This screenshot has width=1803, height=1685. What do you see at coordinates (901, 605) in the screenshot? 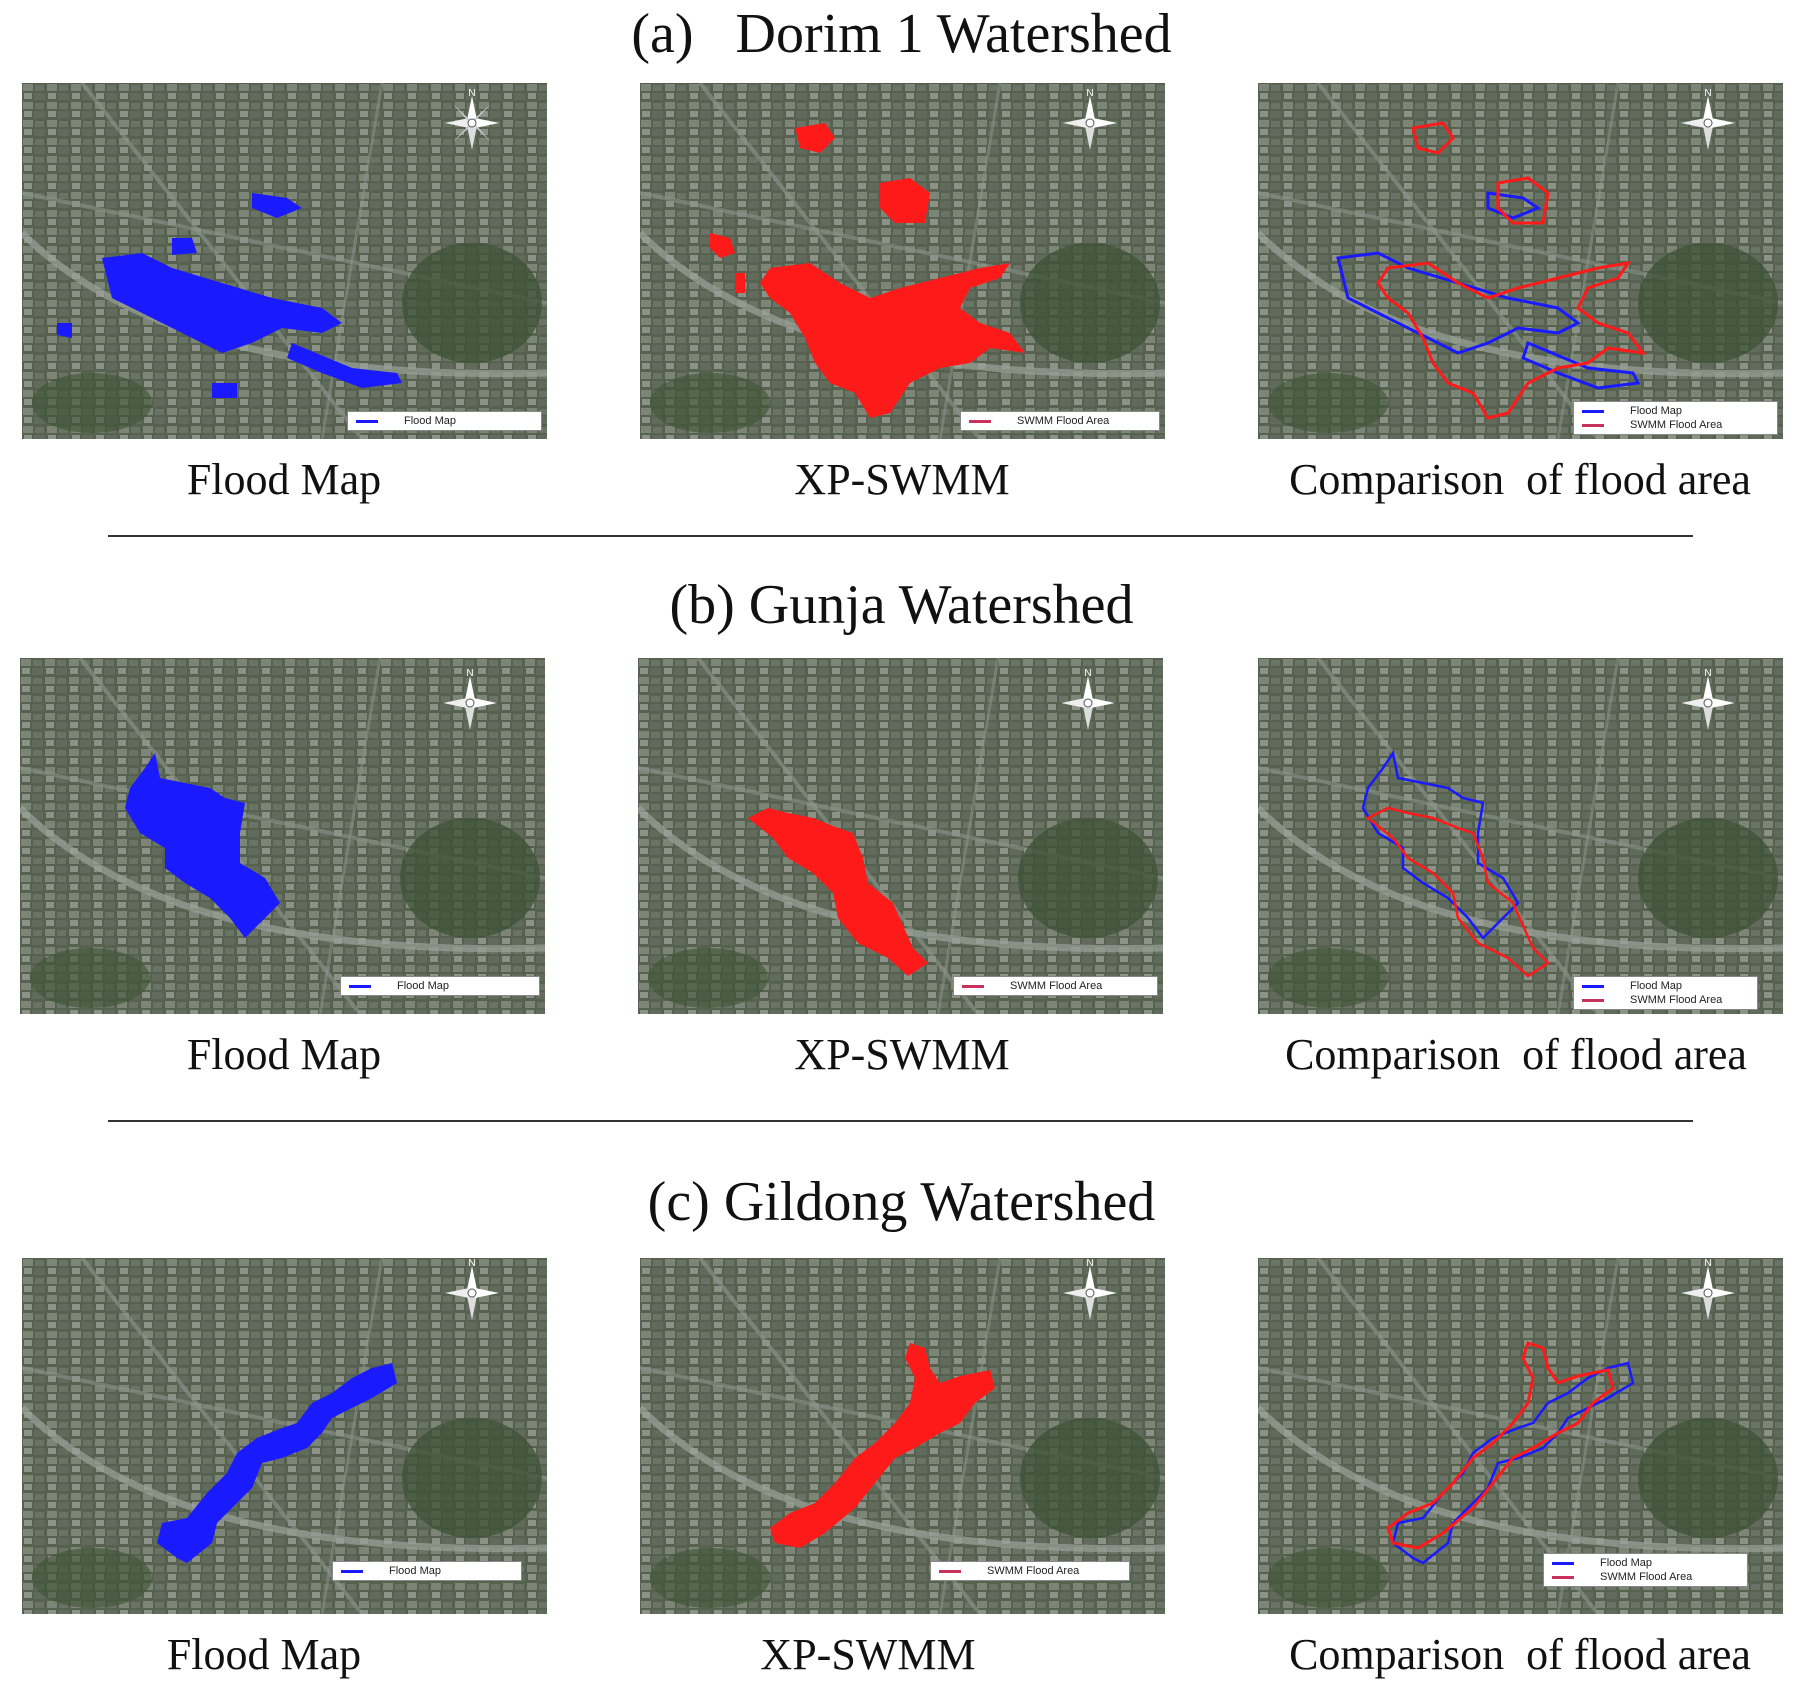
I see `section-title-gunja: (b) Gunja Watershed` at bounding box center [901, 605].